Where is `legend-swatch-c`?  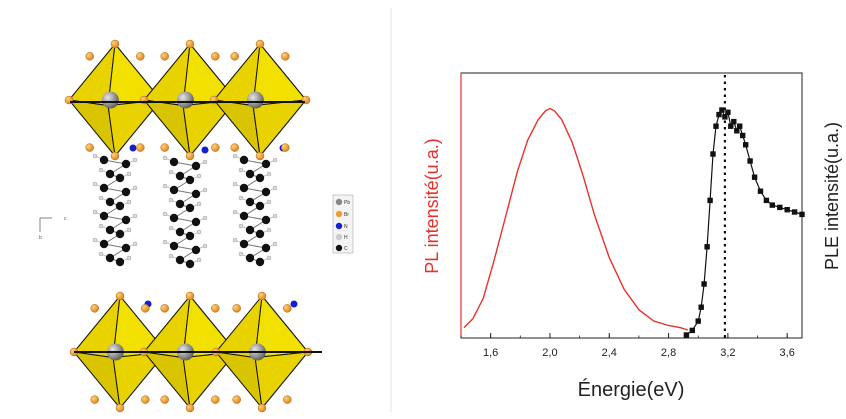
legend-swatch-c is located at coordinates (339, 248).